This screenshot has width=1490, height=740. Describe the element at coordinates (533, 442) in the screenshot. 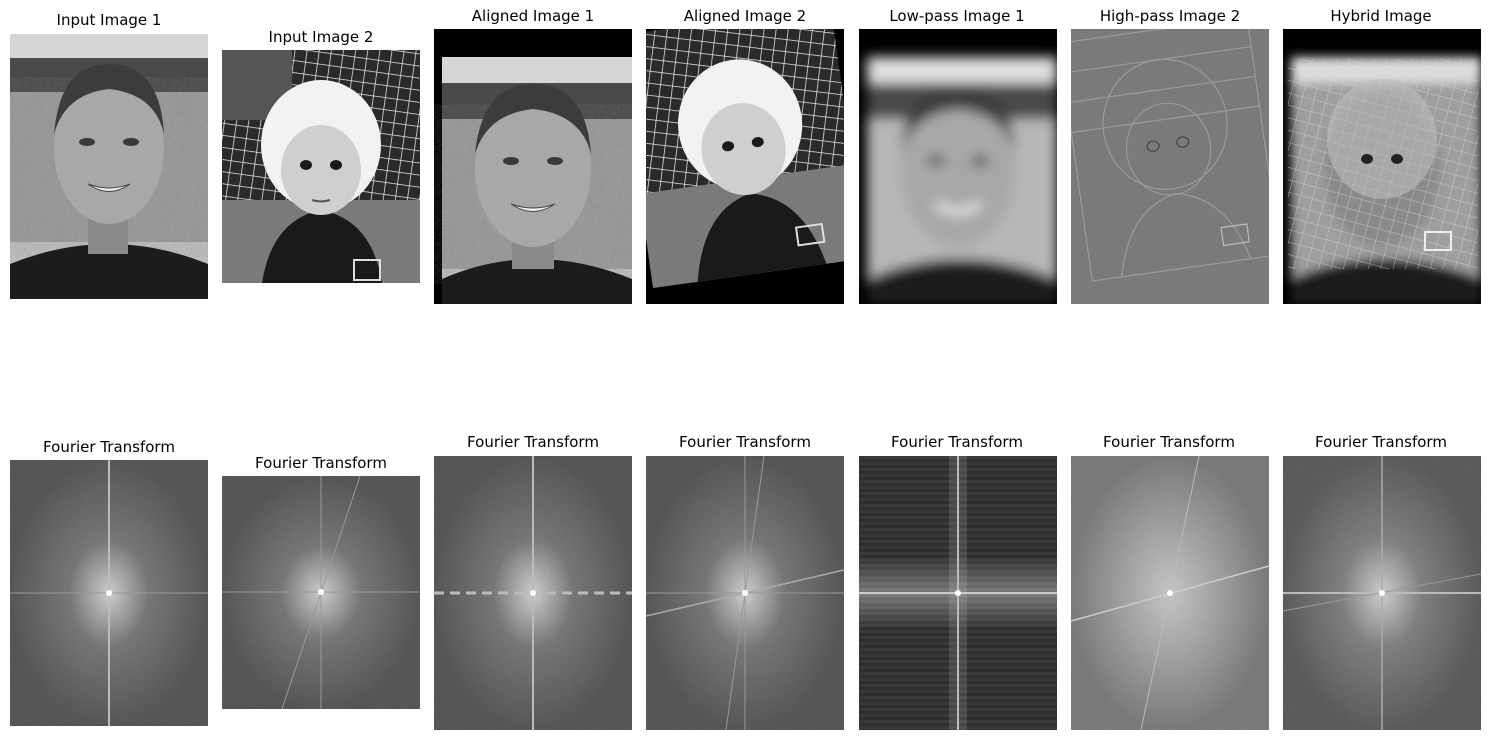

I see `title-fourier-transform-3: Fourier Transform` at that location.